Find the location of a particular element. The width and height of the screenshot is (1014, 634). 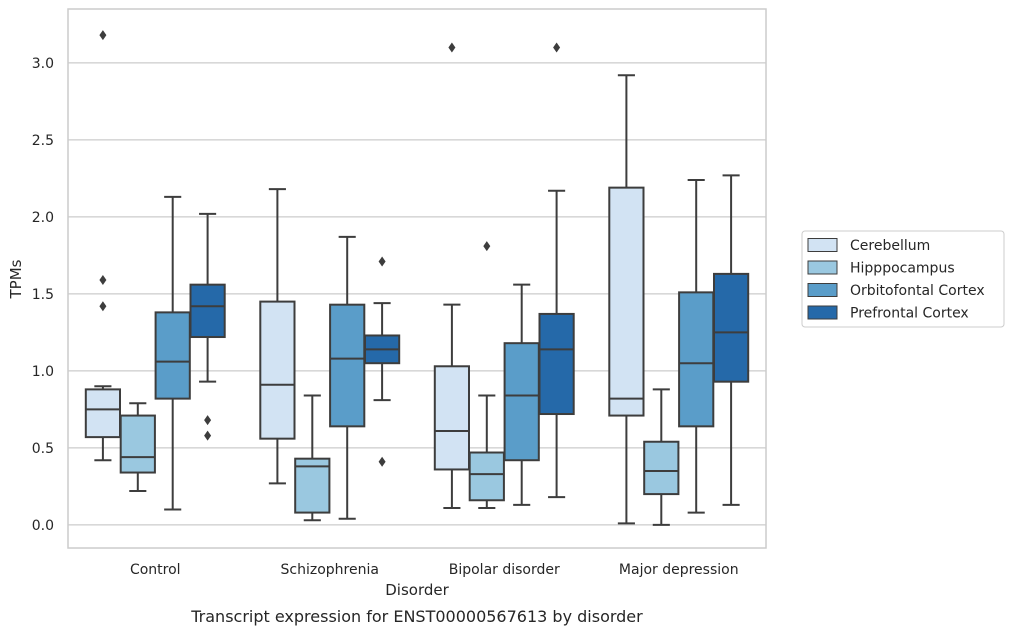

y-axis-title: TPMs is located at coordinates (16, 279).